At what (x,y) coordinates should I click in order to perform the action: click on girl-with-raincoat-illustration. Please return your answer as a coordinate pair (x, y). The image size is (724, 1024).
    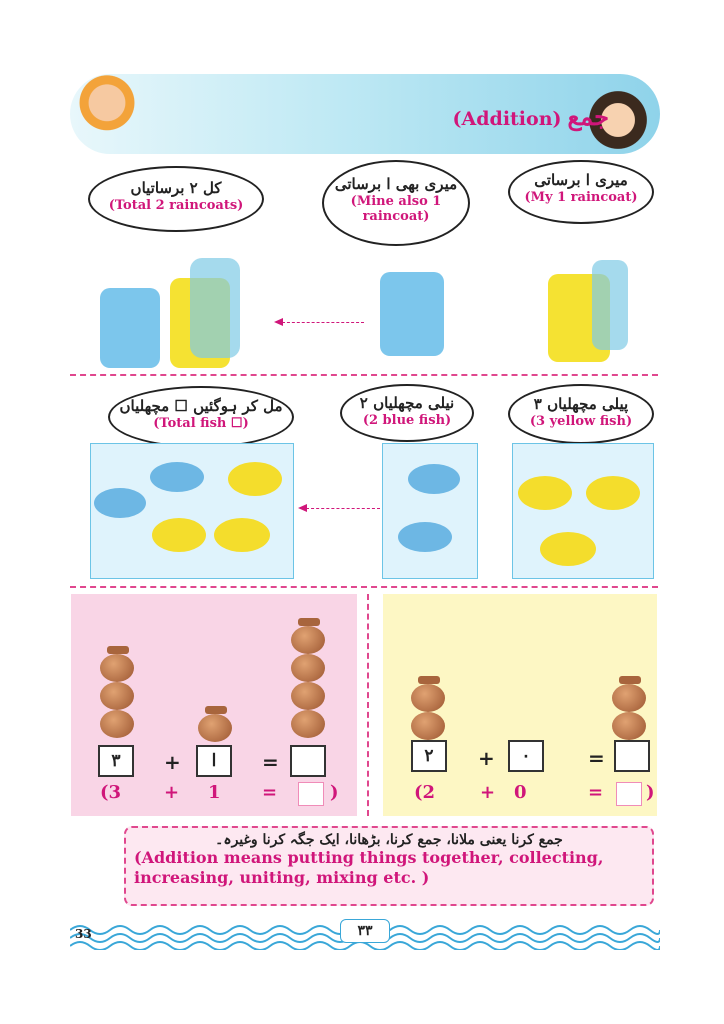
    Looking at the image, I should click on (587, 302).